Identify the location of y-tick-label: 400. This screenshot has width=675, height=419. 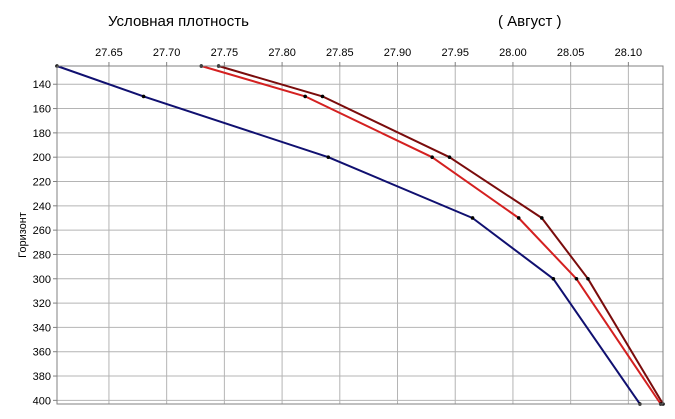
(42, 401).